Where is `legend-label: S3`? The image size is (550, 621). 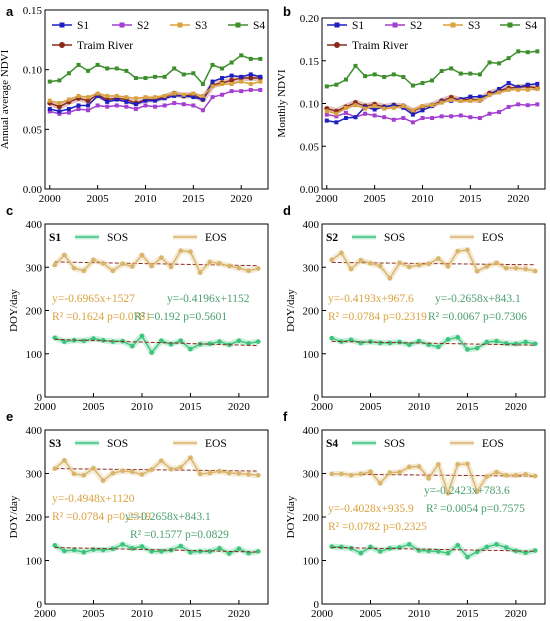
legend-label: S3 is located at coordinates (201, 26).